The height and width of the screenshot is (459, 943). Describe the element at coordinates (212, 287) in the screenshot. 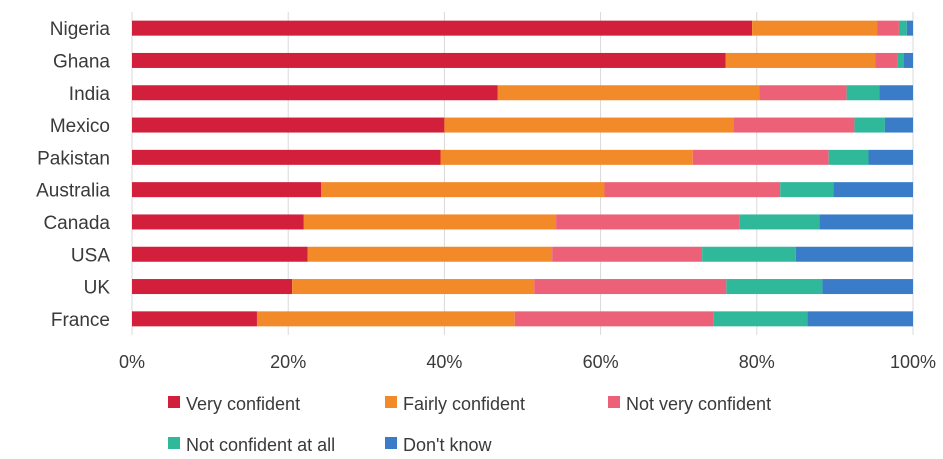

I see `bar-uk-very-confident` at that location.